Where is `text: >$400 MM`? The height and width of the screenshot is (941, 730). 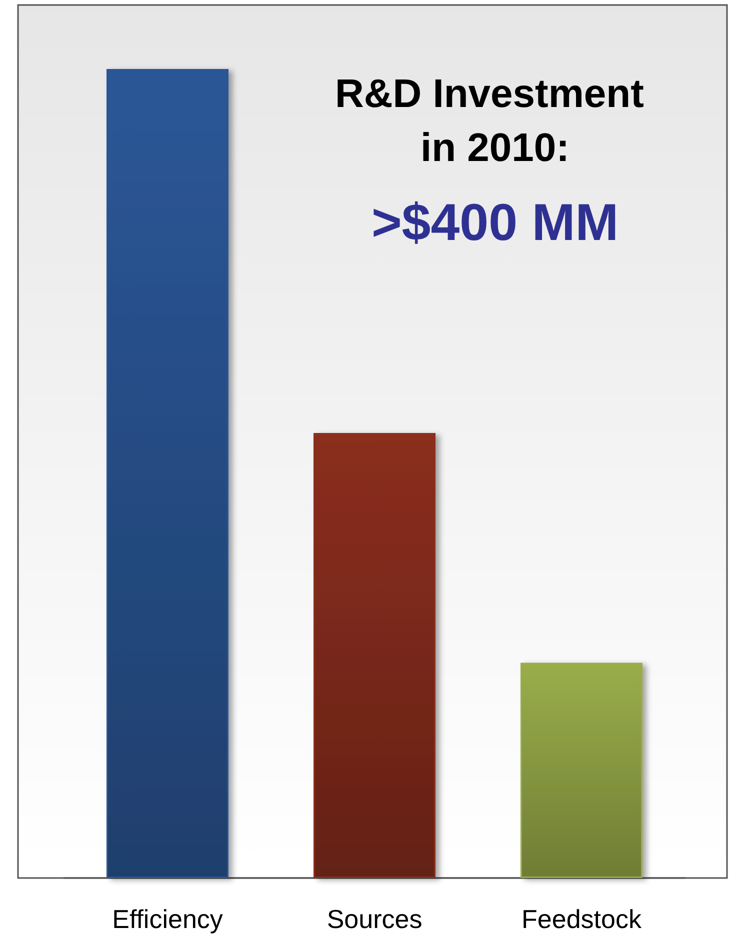 text: >$400 MM is located at coordinates (495, 223).